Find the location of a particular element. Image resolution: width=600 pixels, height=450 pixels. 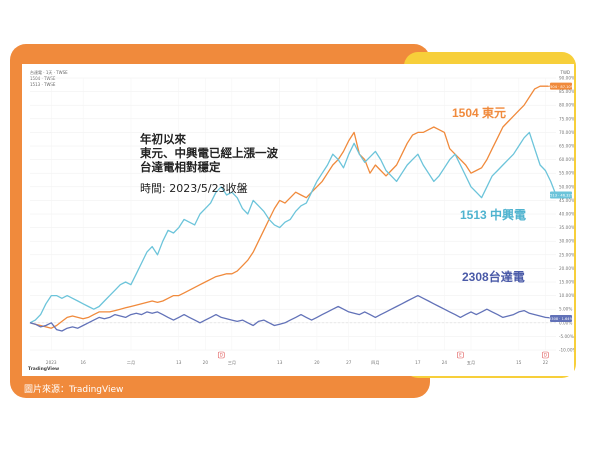

y-tick-label: 70.00% is located at coordinates (566, 132).